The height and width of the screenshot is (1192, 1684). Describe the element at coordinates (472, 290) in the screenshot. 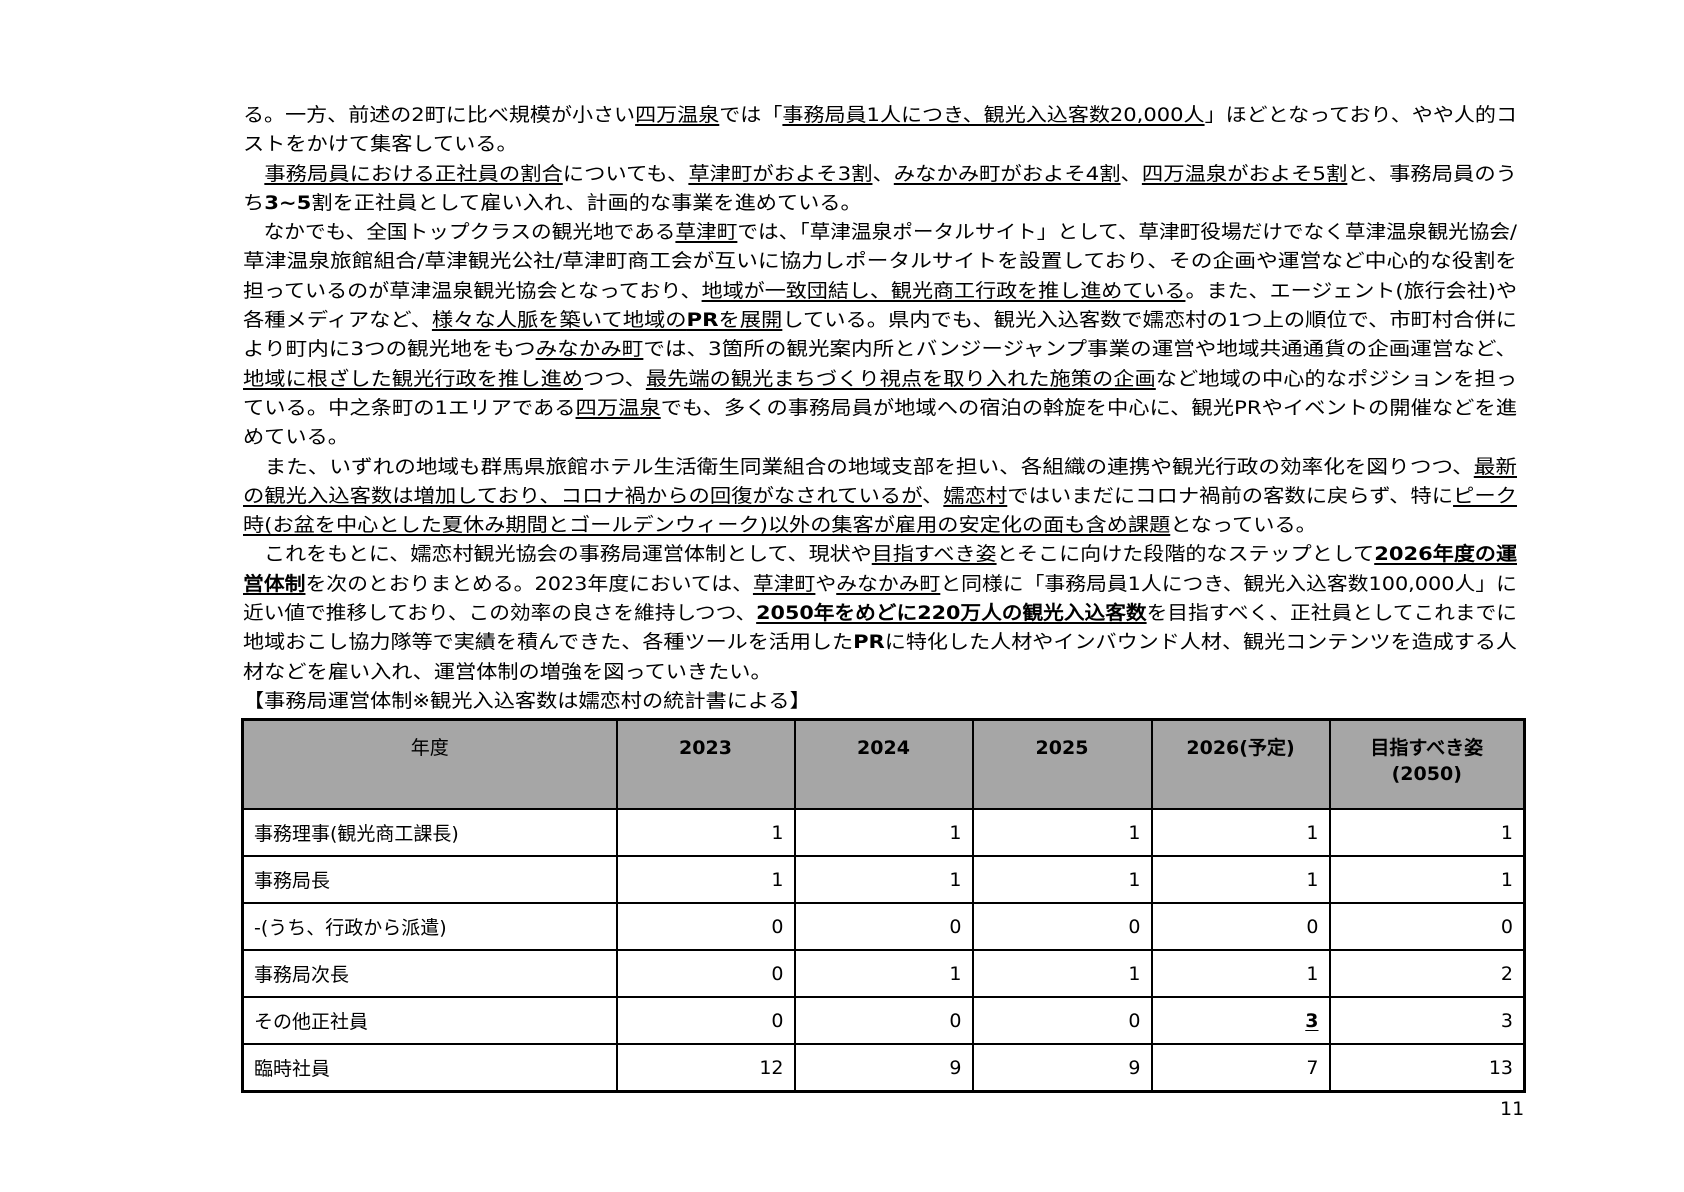

I see `text-segment: 担っているのが草津温泉観光協会となっており、` at that location.